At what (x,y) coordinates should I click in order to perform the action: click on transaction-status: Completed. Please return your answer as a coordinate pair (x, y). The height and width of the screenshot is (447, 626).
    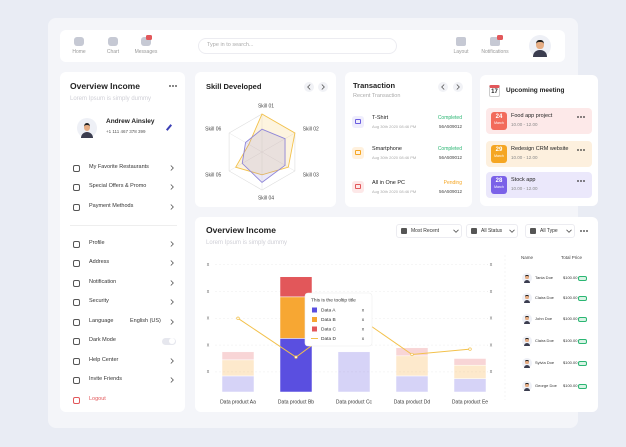
    Looking at the image, I should click on (449, 149).